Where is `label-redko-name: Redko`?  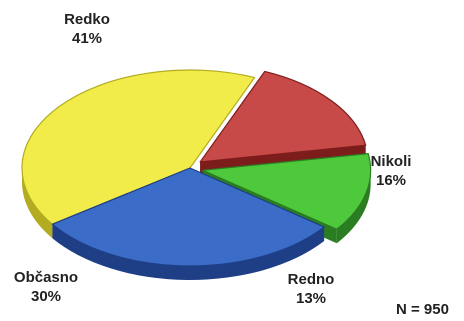 label-redko-name: Redko is located at coordinates (87, 19).